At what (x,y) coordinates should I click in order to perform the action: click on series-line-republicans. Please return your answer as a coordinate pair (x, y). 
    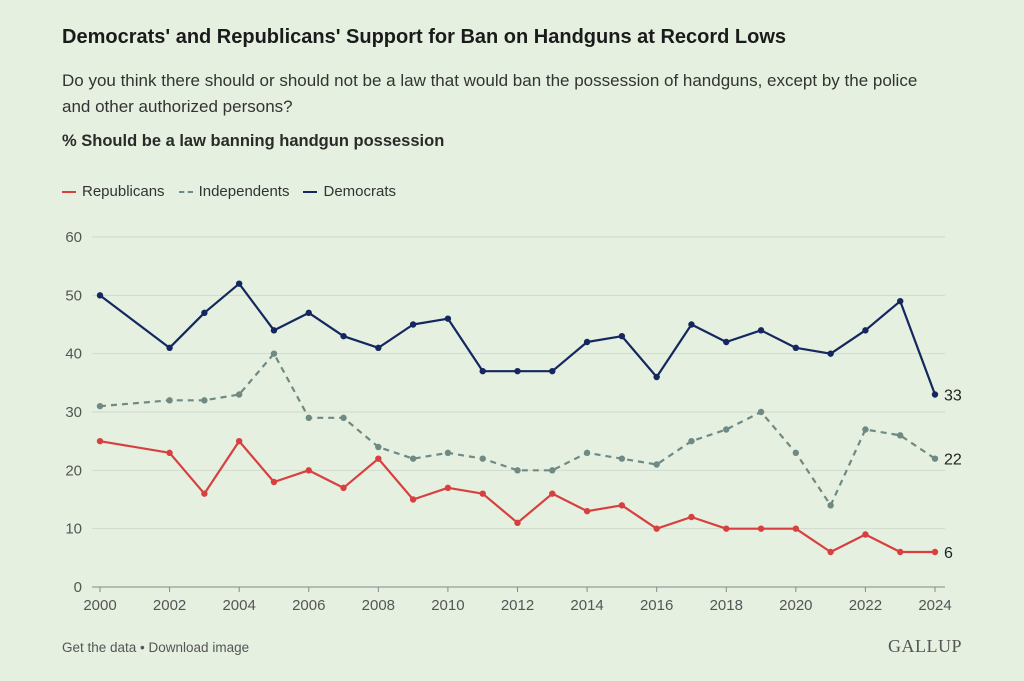
    Looking at the image, I should click on (517, 497).